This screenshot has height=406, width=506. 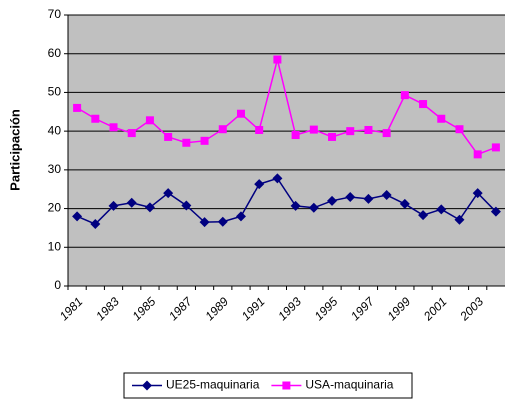 I want to click on x-tick-label: 1999, so click(x=398, y=308).